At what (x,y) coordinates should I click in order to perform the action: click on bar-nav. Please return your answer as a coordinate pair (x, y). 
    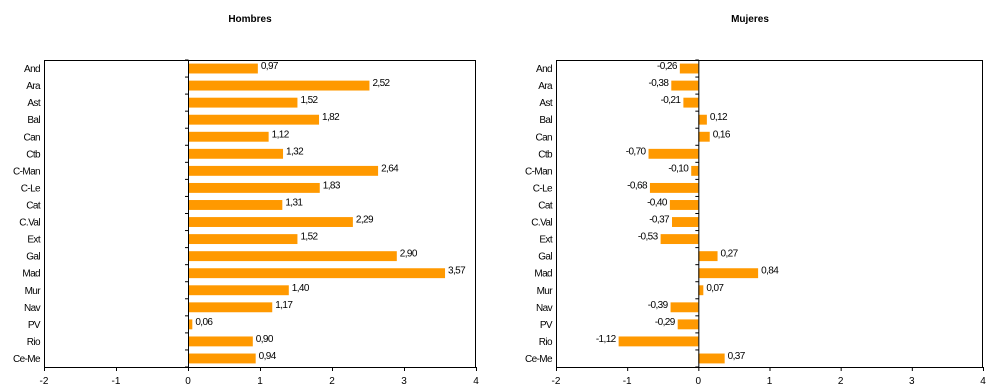
    Looking at the image, I should click on (230, 307).